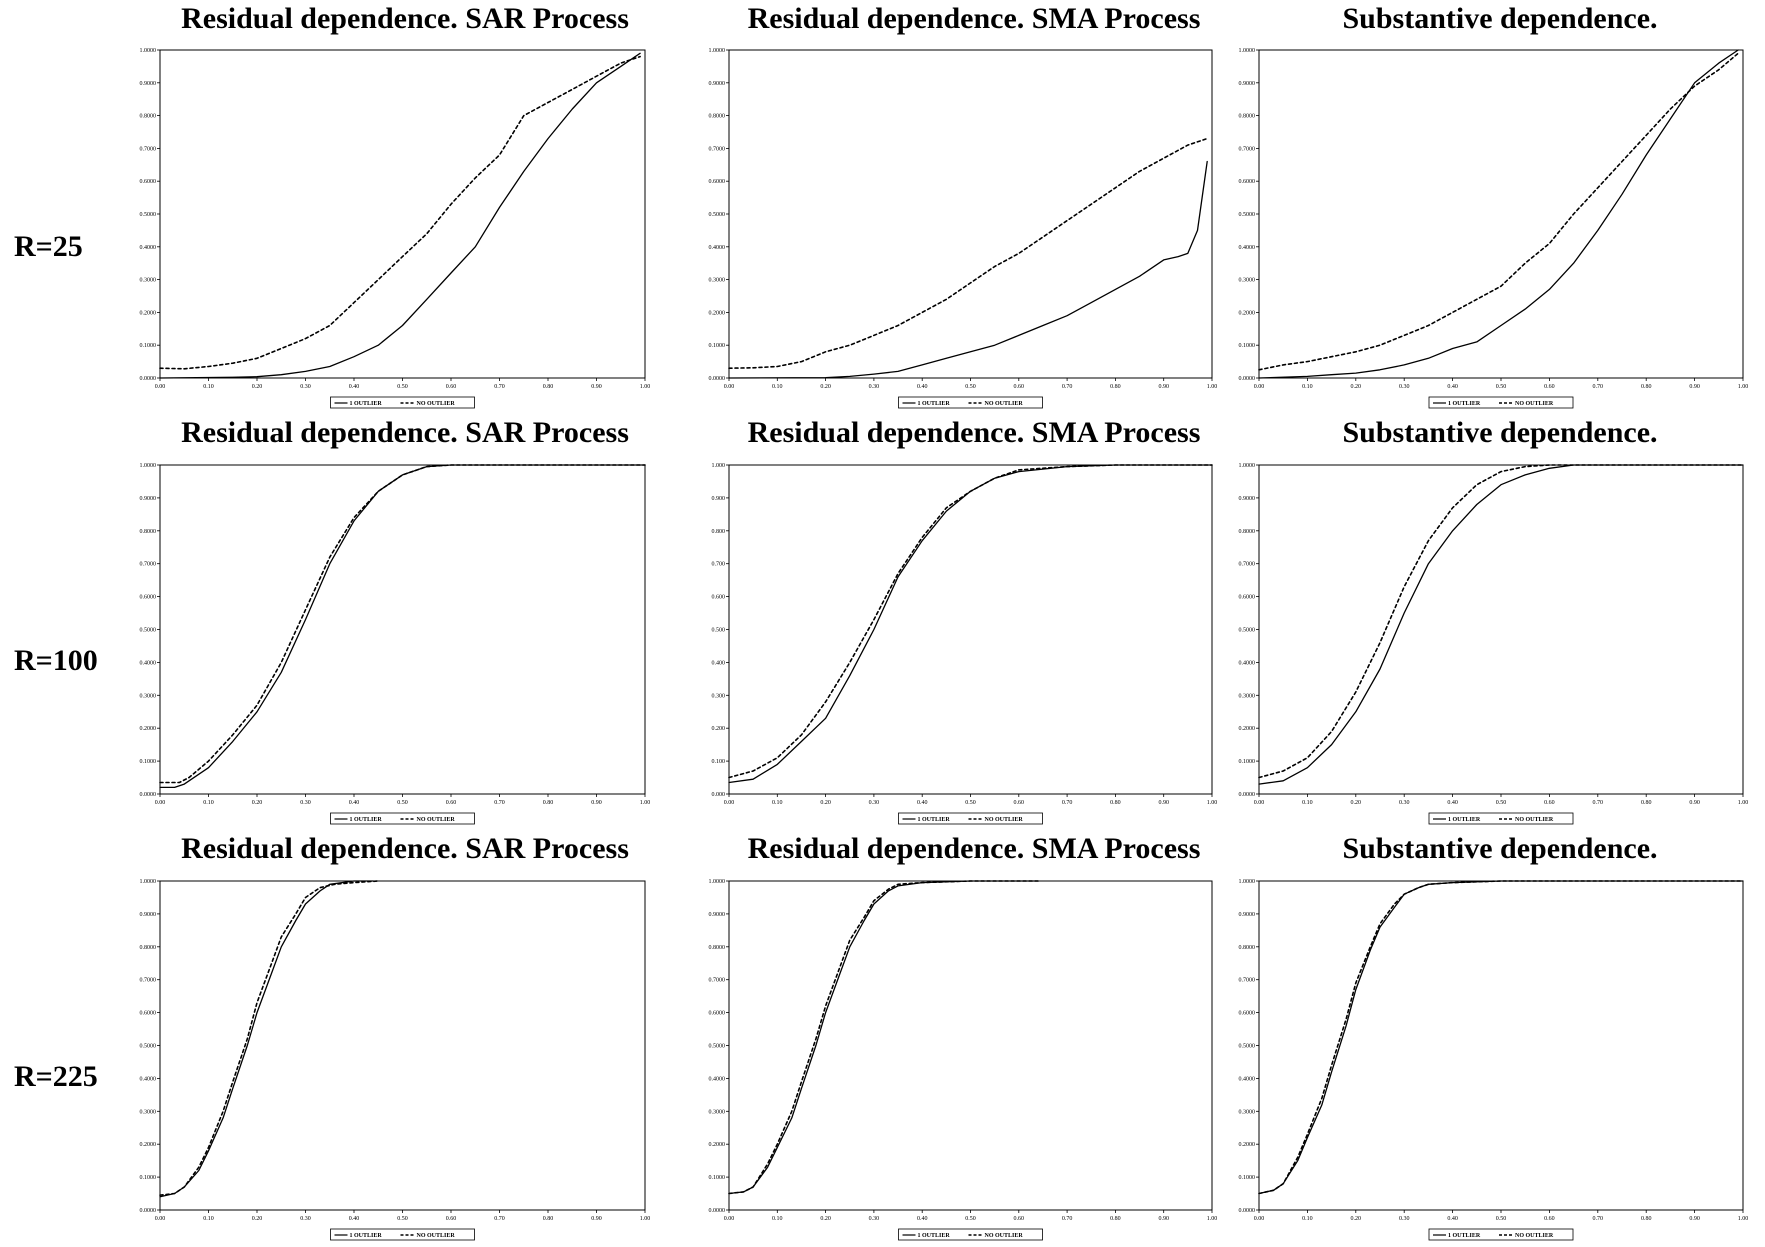  What do you see at coordinates (717, 981) in the screenshot?
I see `y-tick-label: 0.7000` at bounding box center [717, 981].